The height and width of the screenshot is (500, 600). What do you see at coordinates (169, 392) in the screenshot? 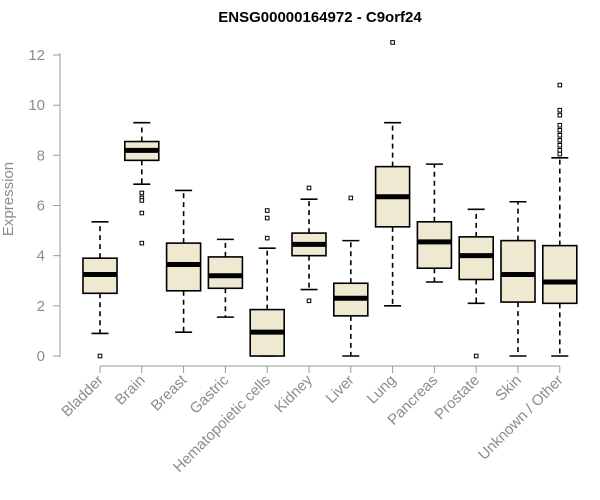
I see `x-tick-label: Breast` at bounding box center [169, 392].